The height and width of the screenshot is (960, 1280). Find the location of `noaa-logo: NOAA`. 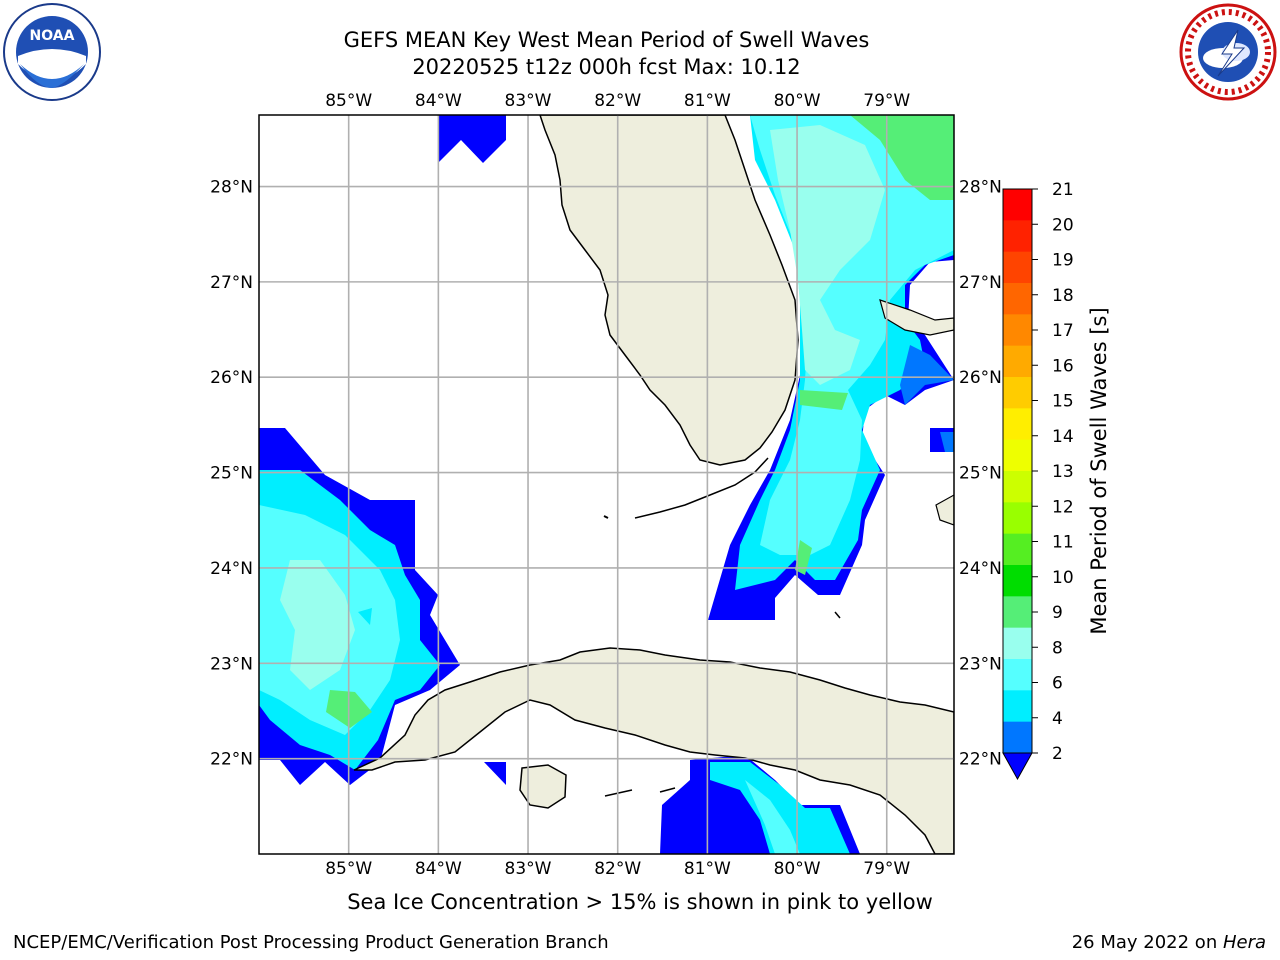

noaa-logo: NOAA is located at coordinates (52, 52).